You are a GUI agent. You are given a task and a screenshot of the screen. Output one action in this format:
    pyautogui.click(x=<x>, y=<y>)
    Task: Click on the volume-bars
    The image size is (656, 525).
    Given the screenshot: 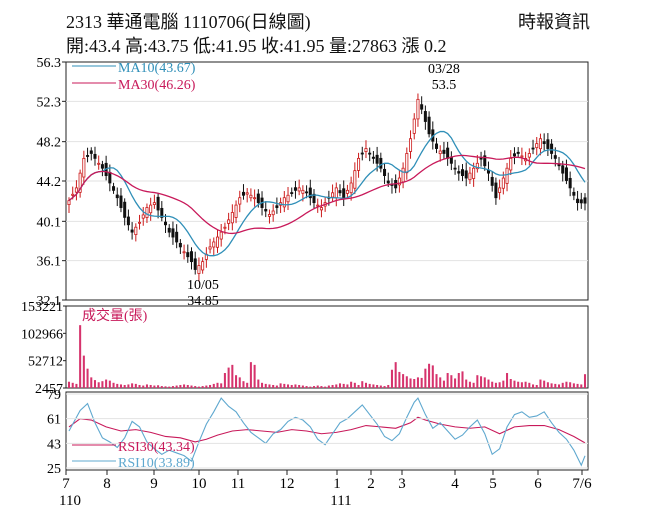 What is the action you would take?
    pyautogui.click(x=327, y=356)
    